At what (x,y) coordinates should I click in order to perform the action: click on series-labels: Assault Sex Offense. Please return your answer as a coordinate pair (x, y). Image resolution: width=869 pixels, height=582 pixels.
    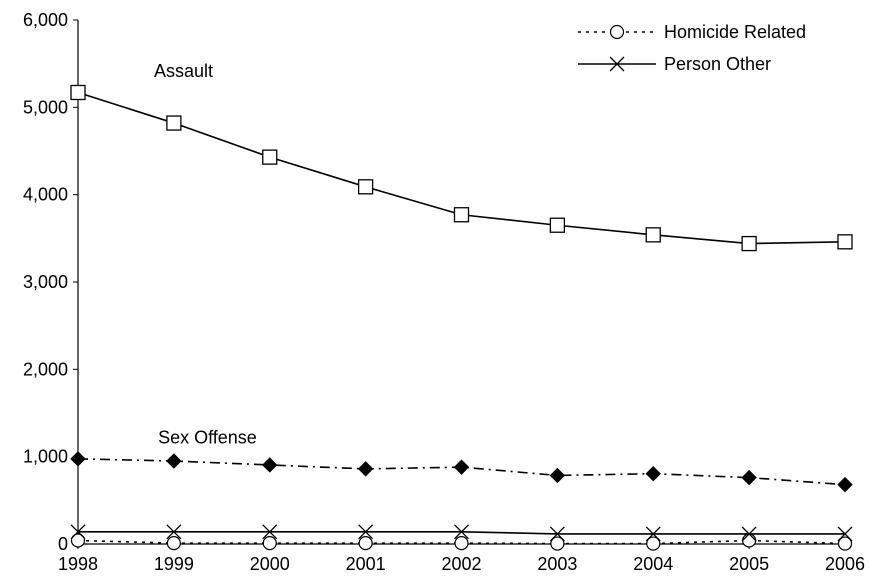
    Looking at the image, I should click on (205, 254).